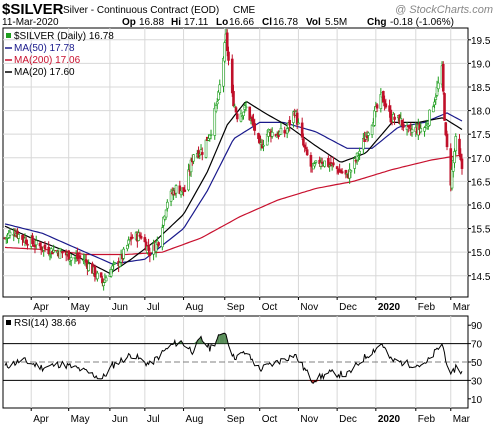  What do you see at coordinates (233, 358) in the screenshot?
I see `rsi-line-layer` at bounding box center [233, 358].